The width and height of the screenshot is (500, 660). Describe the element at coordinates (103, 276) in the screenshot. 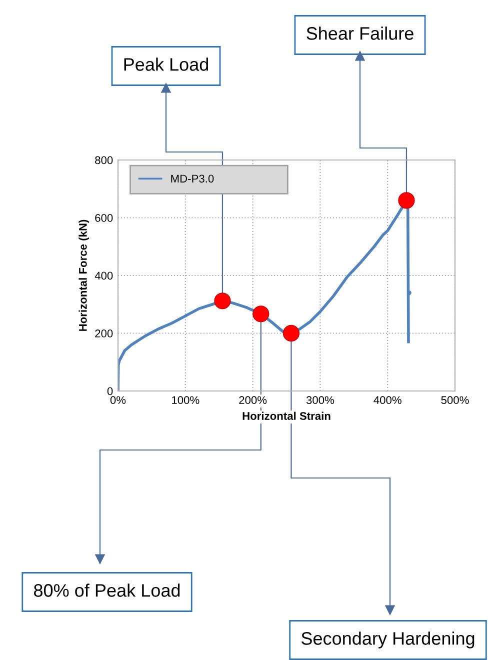

I see `y-tick-label: 400` at that location.